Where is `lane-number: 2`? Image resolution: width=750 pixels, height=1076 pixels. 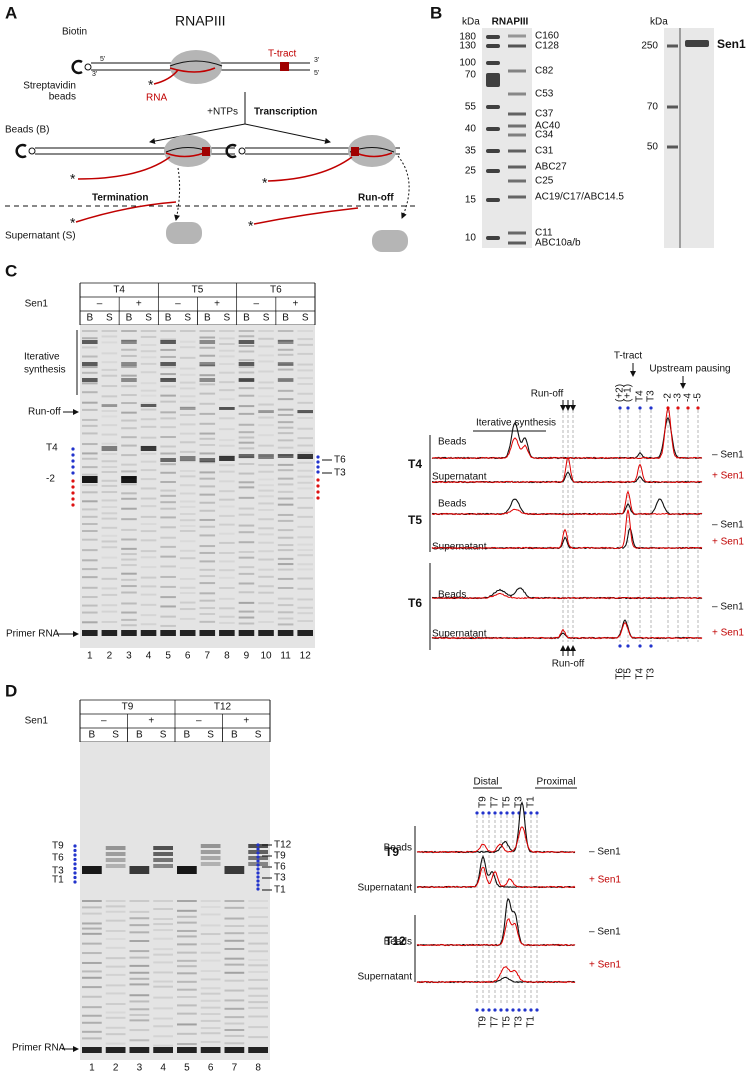 lane-number: 2 is located at coordinates (116, 1068).